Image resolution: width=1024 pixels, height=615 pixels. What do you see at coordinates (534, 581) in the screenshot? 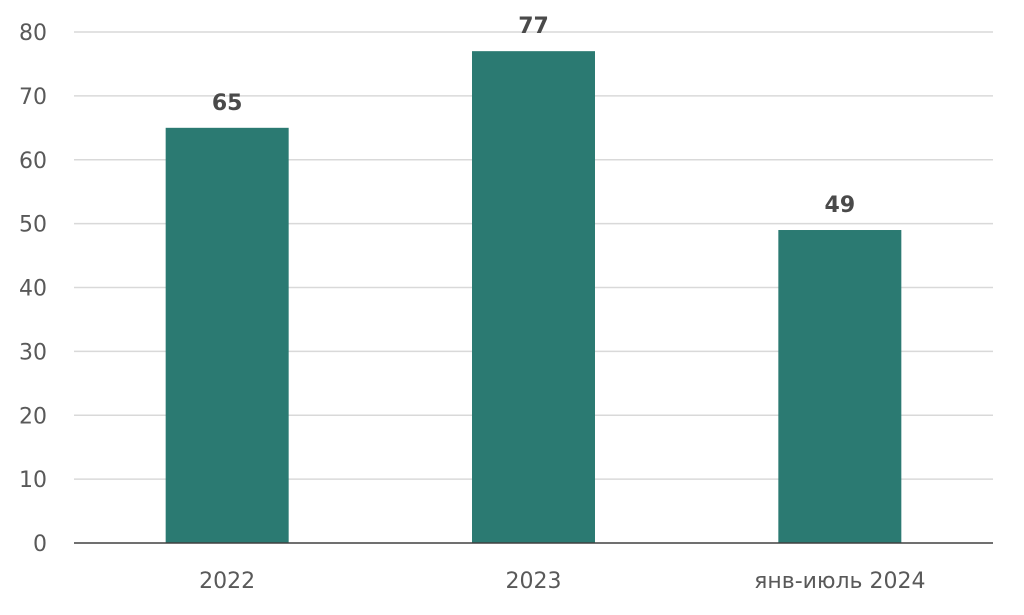
I see `x-tick-label: 2023` at bounding box center [534, 581].